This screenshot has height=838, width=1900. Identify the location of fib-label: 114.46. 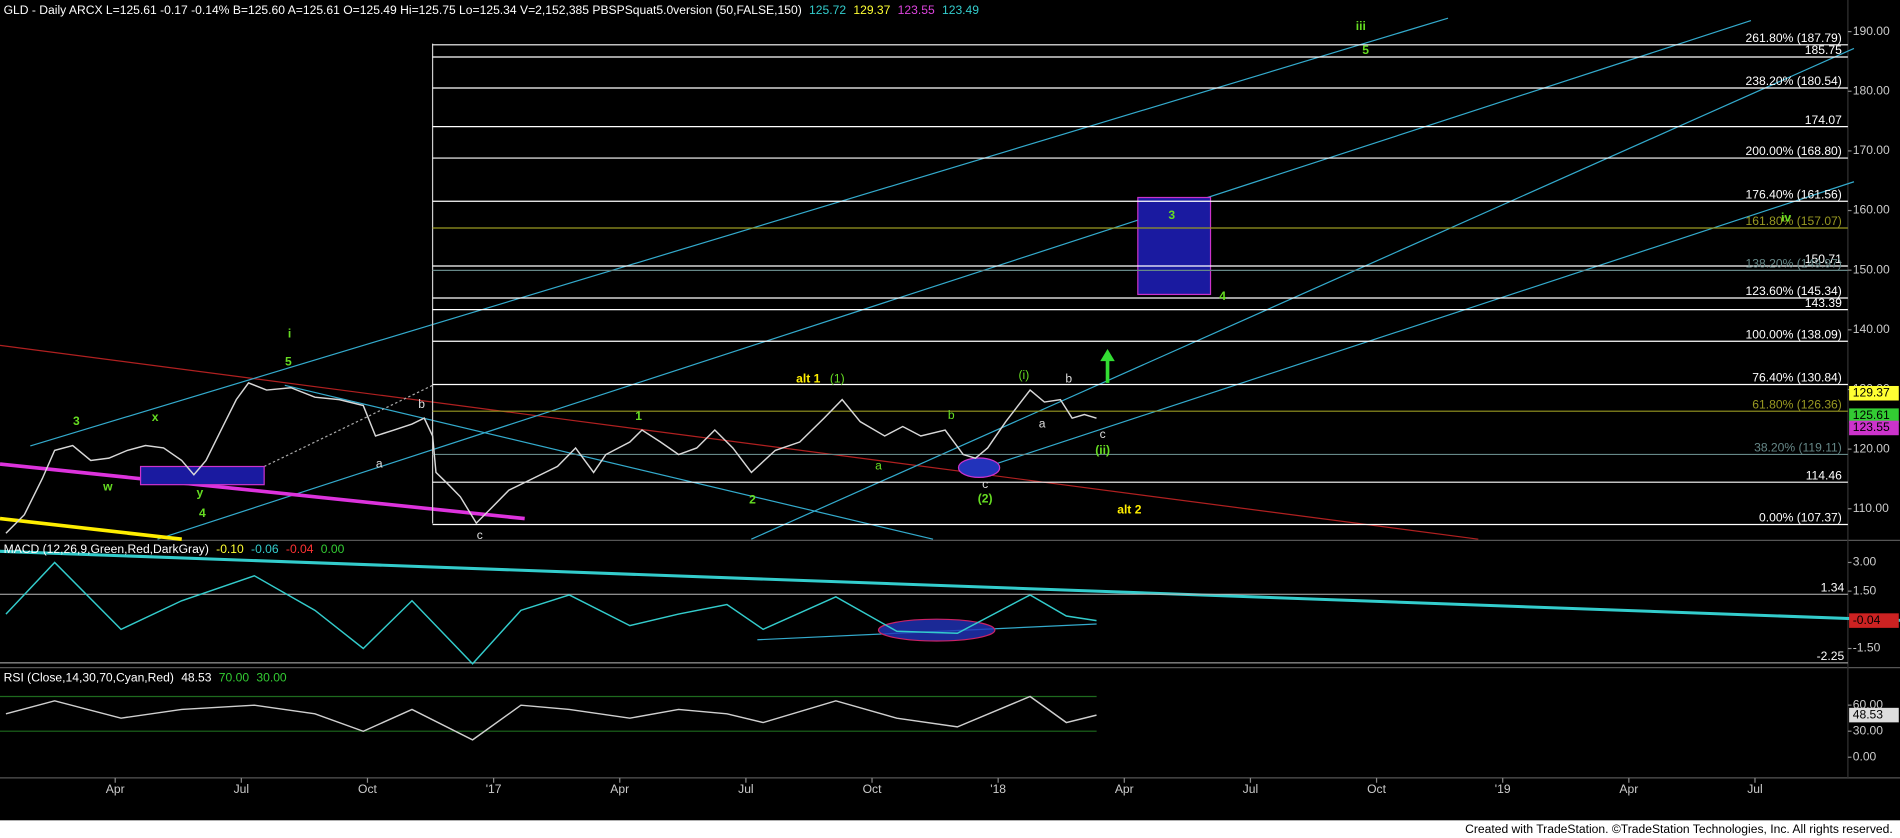
(1824, 475).